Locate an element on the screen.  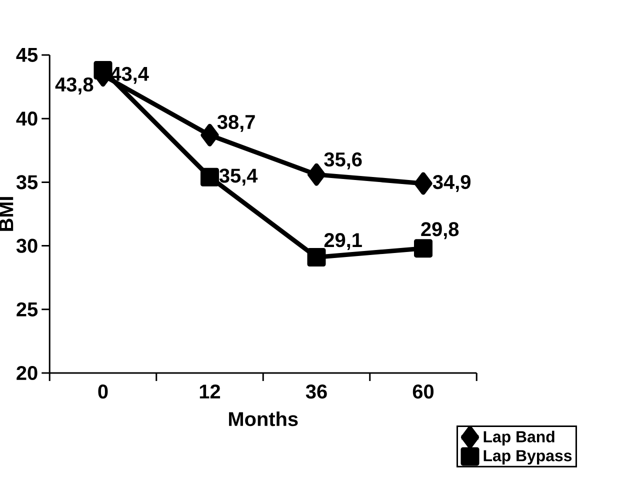
y-tick-label: 40 is located at coordinates (27, 119).